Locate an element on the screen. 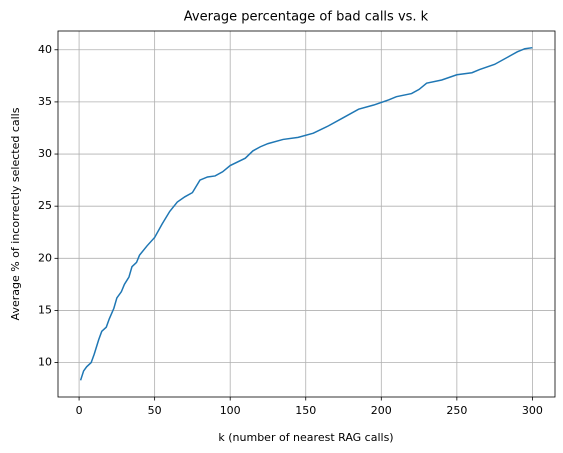  x-axis-label: k (number of nearest RAG calls) is located at coordinates (305, 437).